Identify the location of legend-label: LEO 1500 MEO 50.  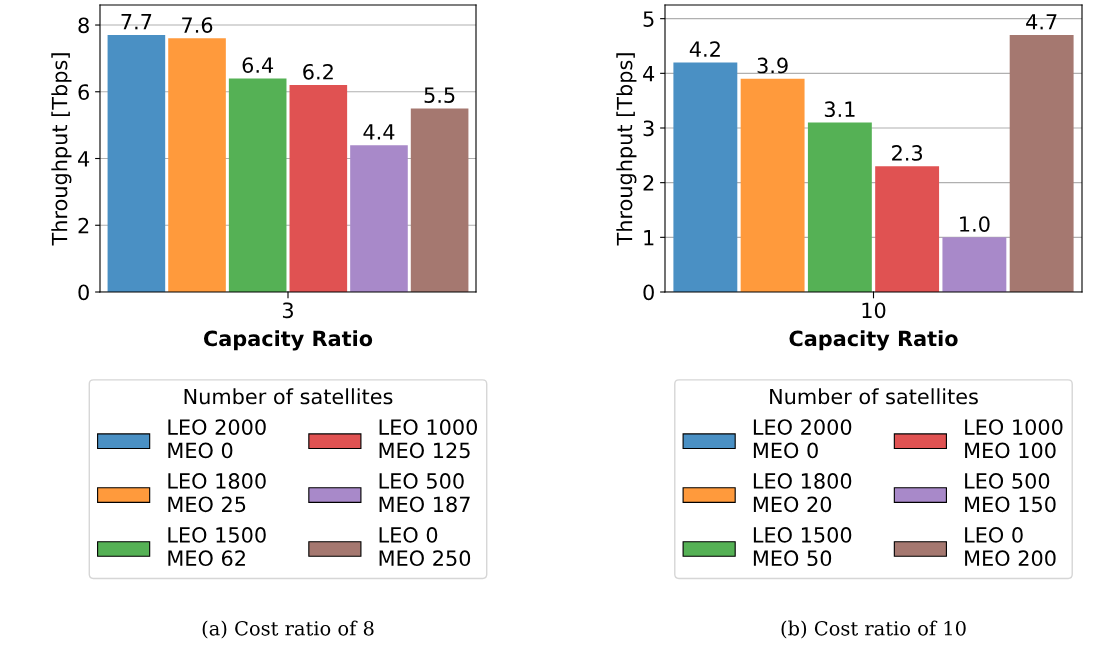
(802, 547).